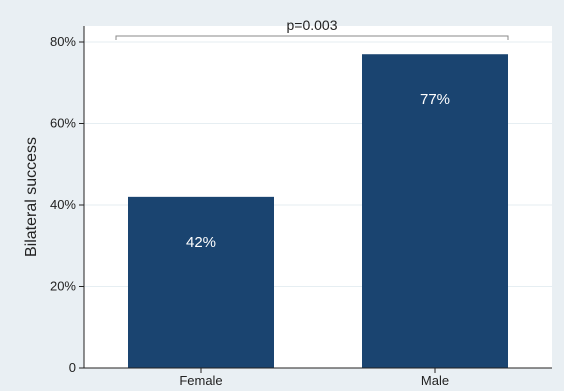 The height and width of the screenshot is (391, 564). What do you see at coordinates (312, 37) in the screenshot?
I see `bracket-line` at bounding box center [312, 37].